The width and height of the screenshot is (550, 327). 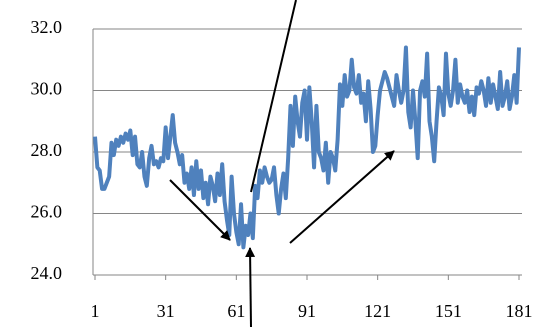 I want to click on y-tick-label: 26.0, so click(x=47, y=212).